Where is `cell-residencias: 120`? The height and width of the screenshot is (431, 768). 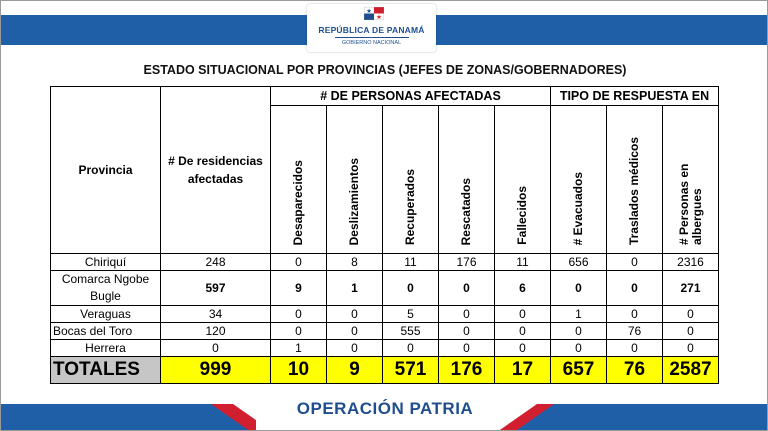 cell-residencias: 120 is located at coordinates (215, 331).